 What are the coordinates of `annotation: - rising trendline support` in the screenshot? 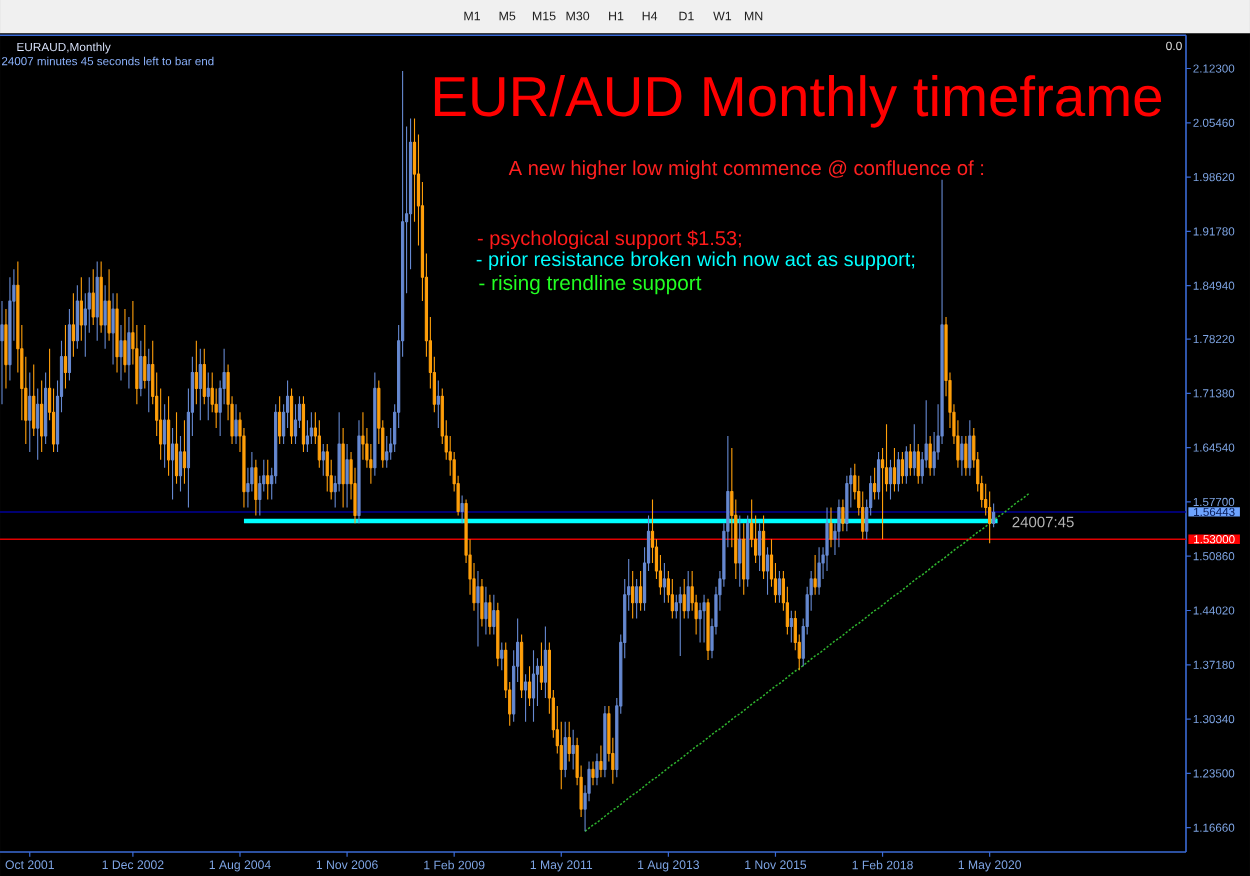 It's located at (590, 284).